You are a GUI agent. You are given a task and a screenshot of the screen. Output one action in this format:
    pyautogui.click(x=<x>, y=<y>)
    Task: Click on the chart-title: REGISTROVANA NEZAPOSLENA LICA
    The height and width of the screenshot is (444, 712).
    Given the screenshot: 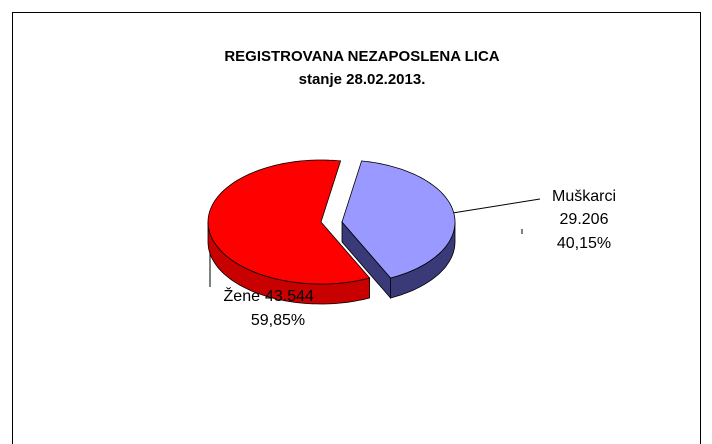 What is the action you would take?
    pyautogui.click(x=361, y=56)
    